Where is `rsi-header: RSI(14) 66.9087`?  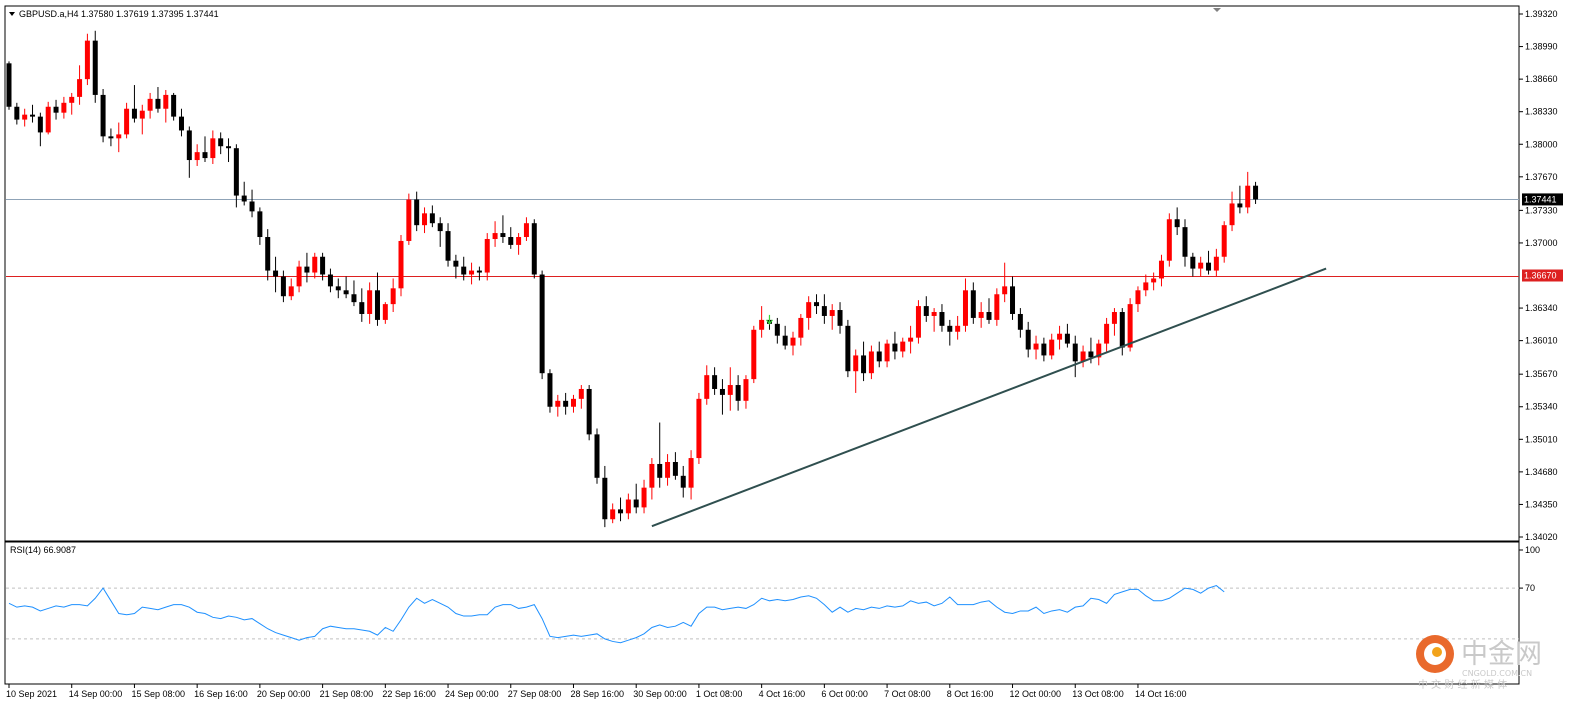
rsi-header: RSI(14) 66.9087 is located at coordinates (43, 550).